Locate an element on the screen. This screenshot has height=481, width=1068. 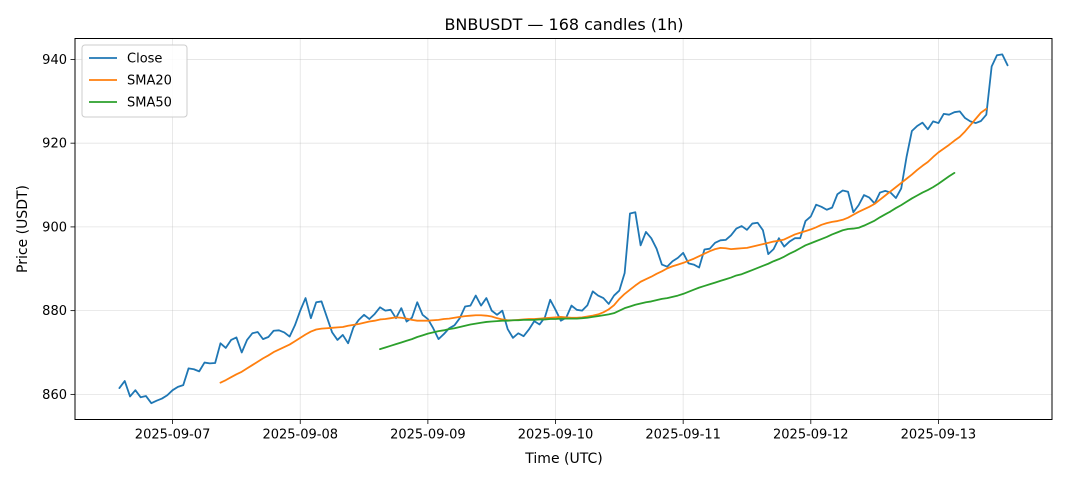
legend: Close SMA20 SMA50 is located at coordinates (134, 81).